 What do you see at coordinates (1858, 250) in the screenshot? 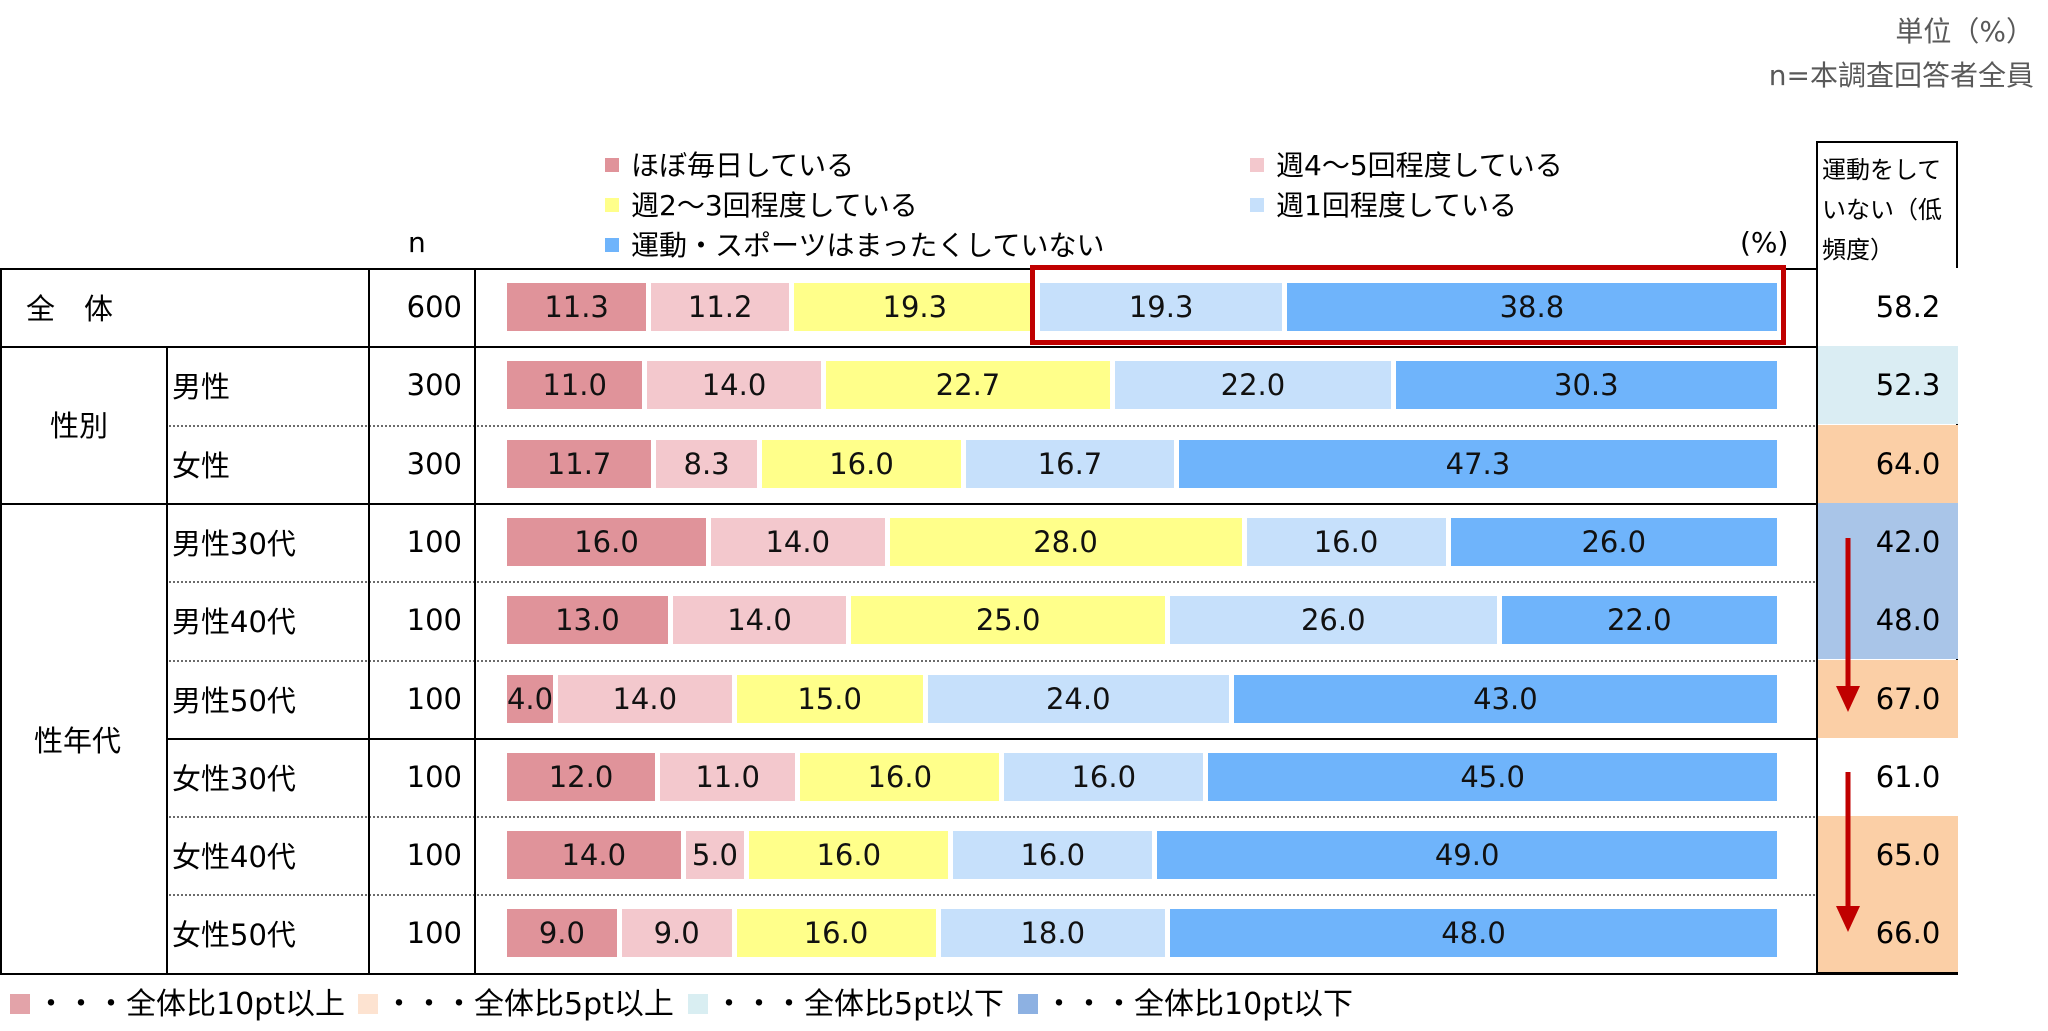
I see `right-column-header-line3: 頻度）` at bounding box center [1858, 250].